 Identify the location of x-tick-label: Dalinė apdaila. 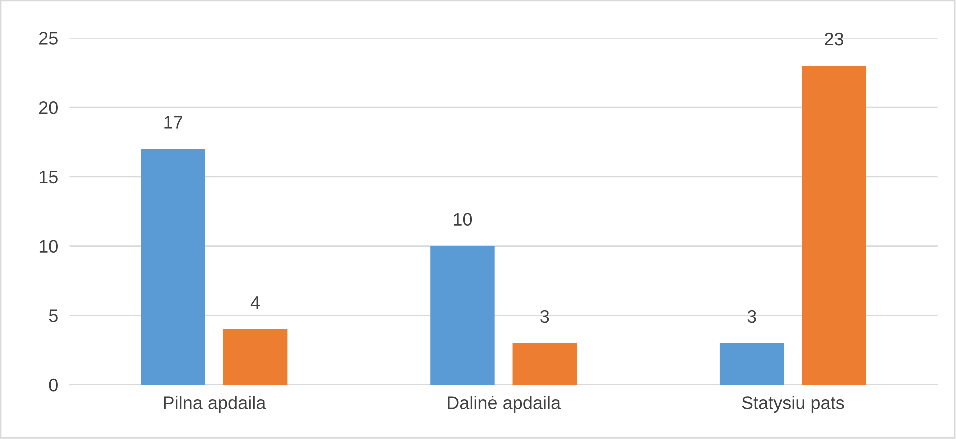
(505, 404).